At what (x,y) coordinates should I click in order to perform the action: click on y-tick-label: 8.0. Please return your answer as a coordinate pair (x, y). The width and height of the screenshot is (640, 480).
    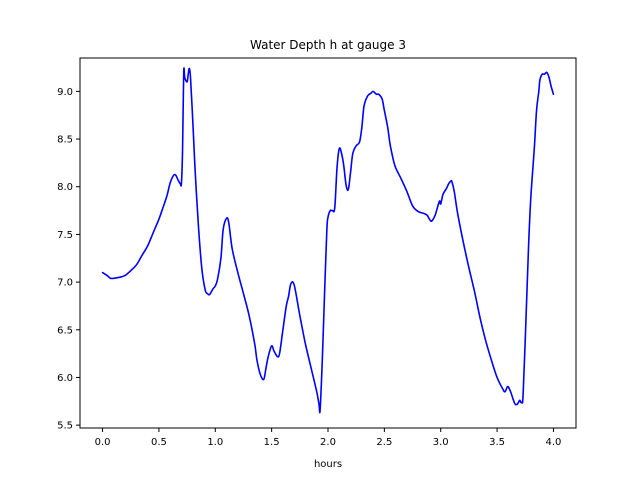
    Looking at the image, I should click on (65, 187).